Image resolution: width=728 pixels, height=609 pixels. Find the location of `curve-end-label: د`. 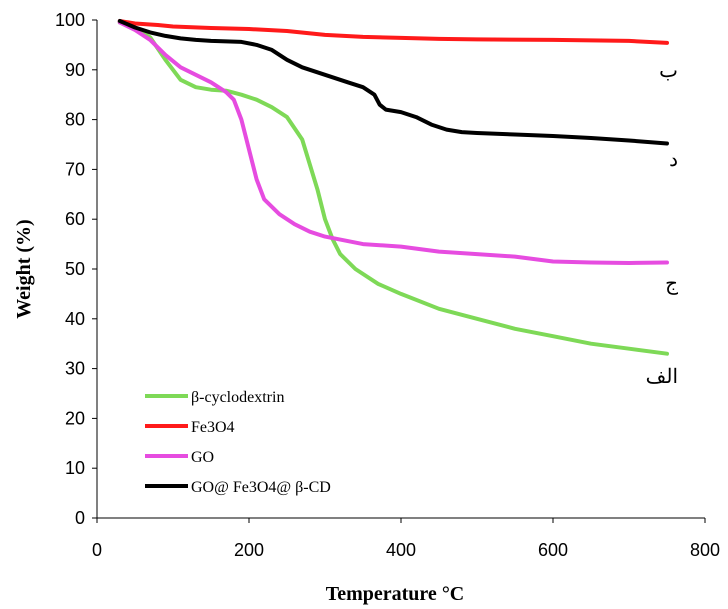

curve-end-label: د is located at coordinates (673, 159).